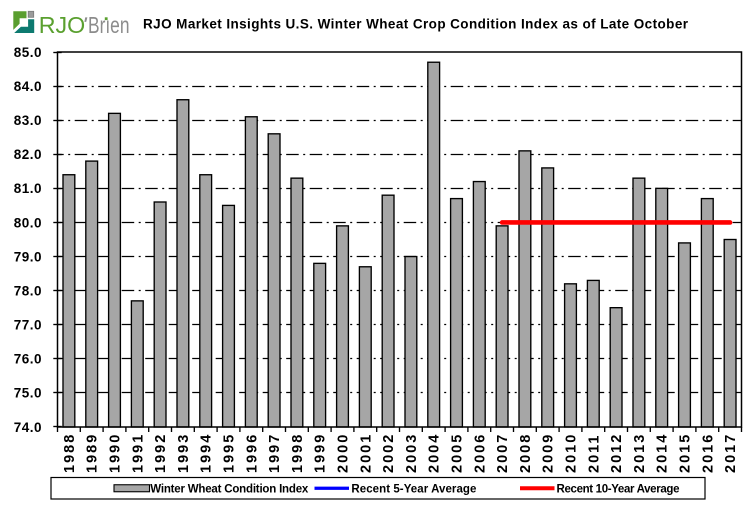  I want to click on svg-text: 82.0, so click(28, 154).